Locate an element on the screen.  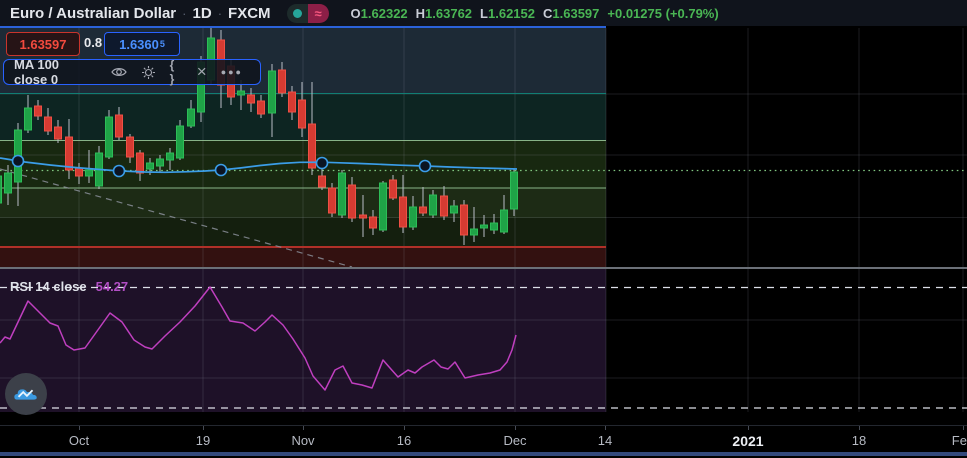
rsi-line is located at coordinates (258, 338).